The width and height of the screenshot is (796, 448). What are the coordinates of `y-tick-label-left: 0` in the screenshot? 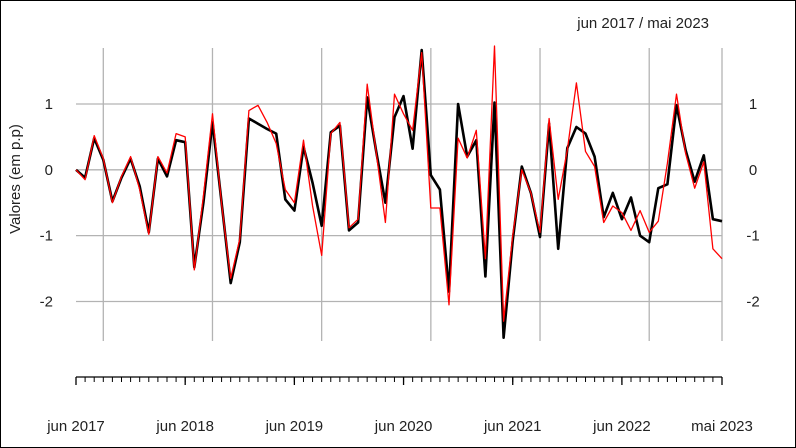 It's located at (49, 170).